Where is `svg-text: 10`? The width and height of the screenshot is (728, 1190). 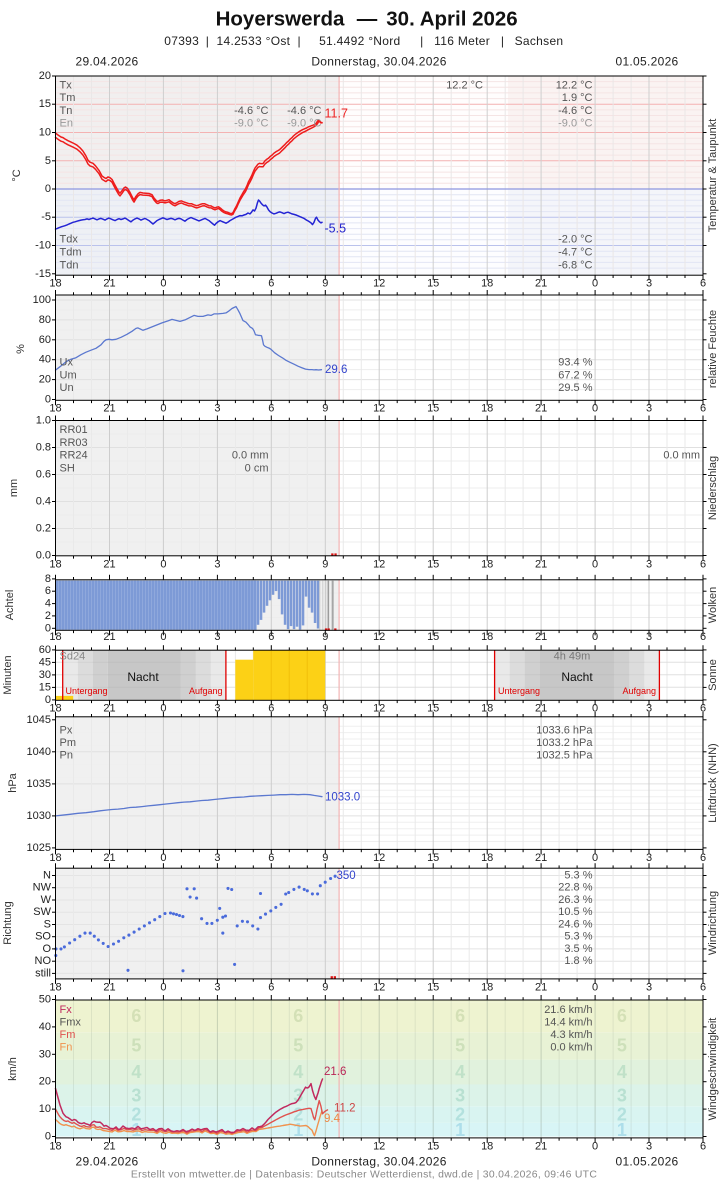 svg-text: 10 is located at coordinates (45, 1109).